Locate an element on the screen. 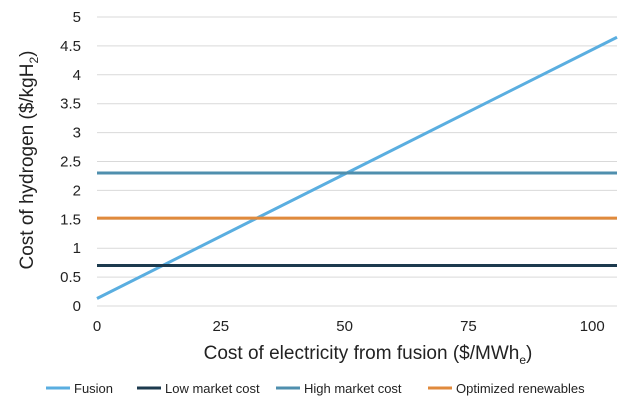  y-tick-6: 3 is located at coordinates (77, 133).